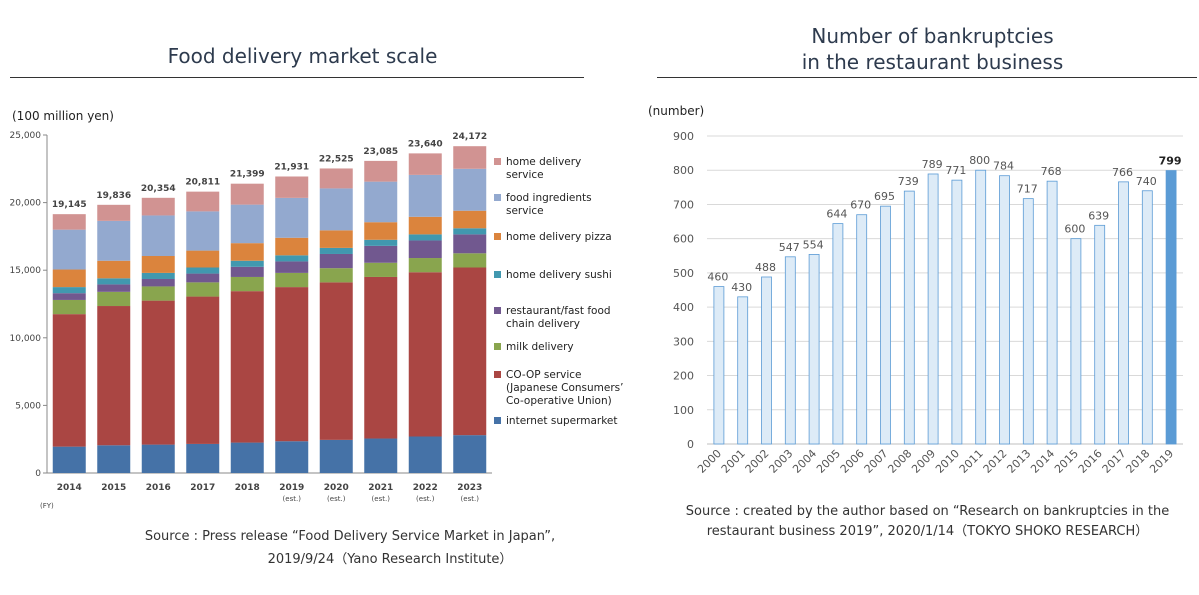  What do you see at coordinates (302, 56) in the screenshot?
I see `left-chart-title: Food delivery market scale` at bounding box center [302, 56].